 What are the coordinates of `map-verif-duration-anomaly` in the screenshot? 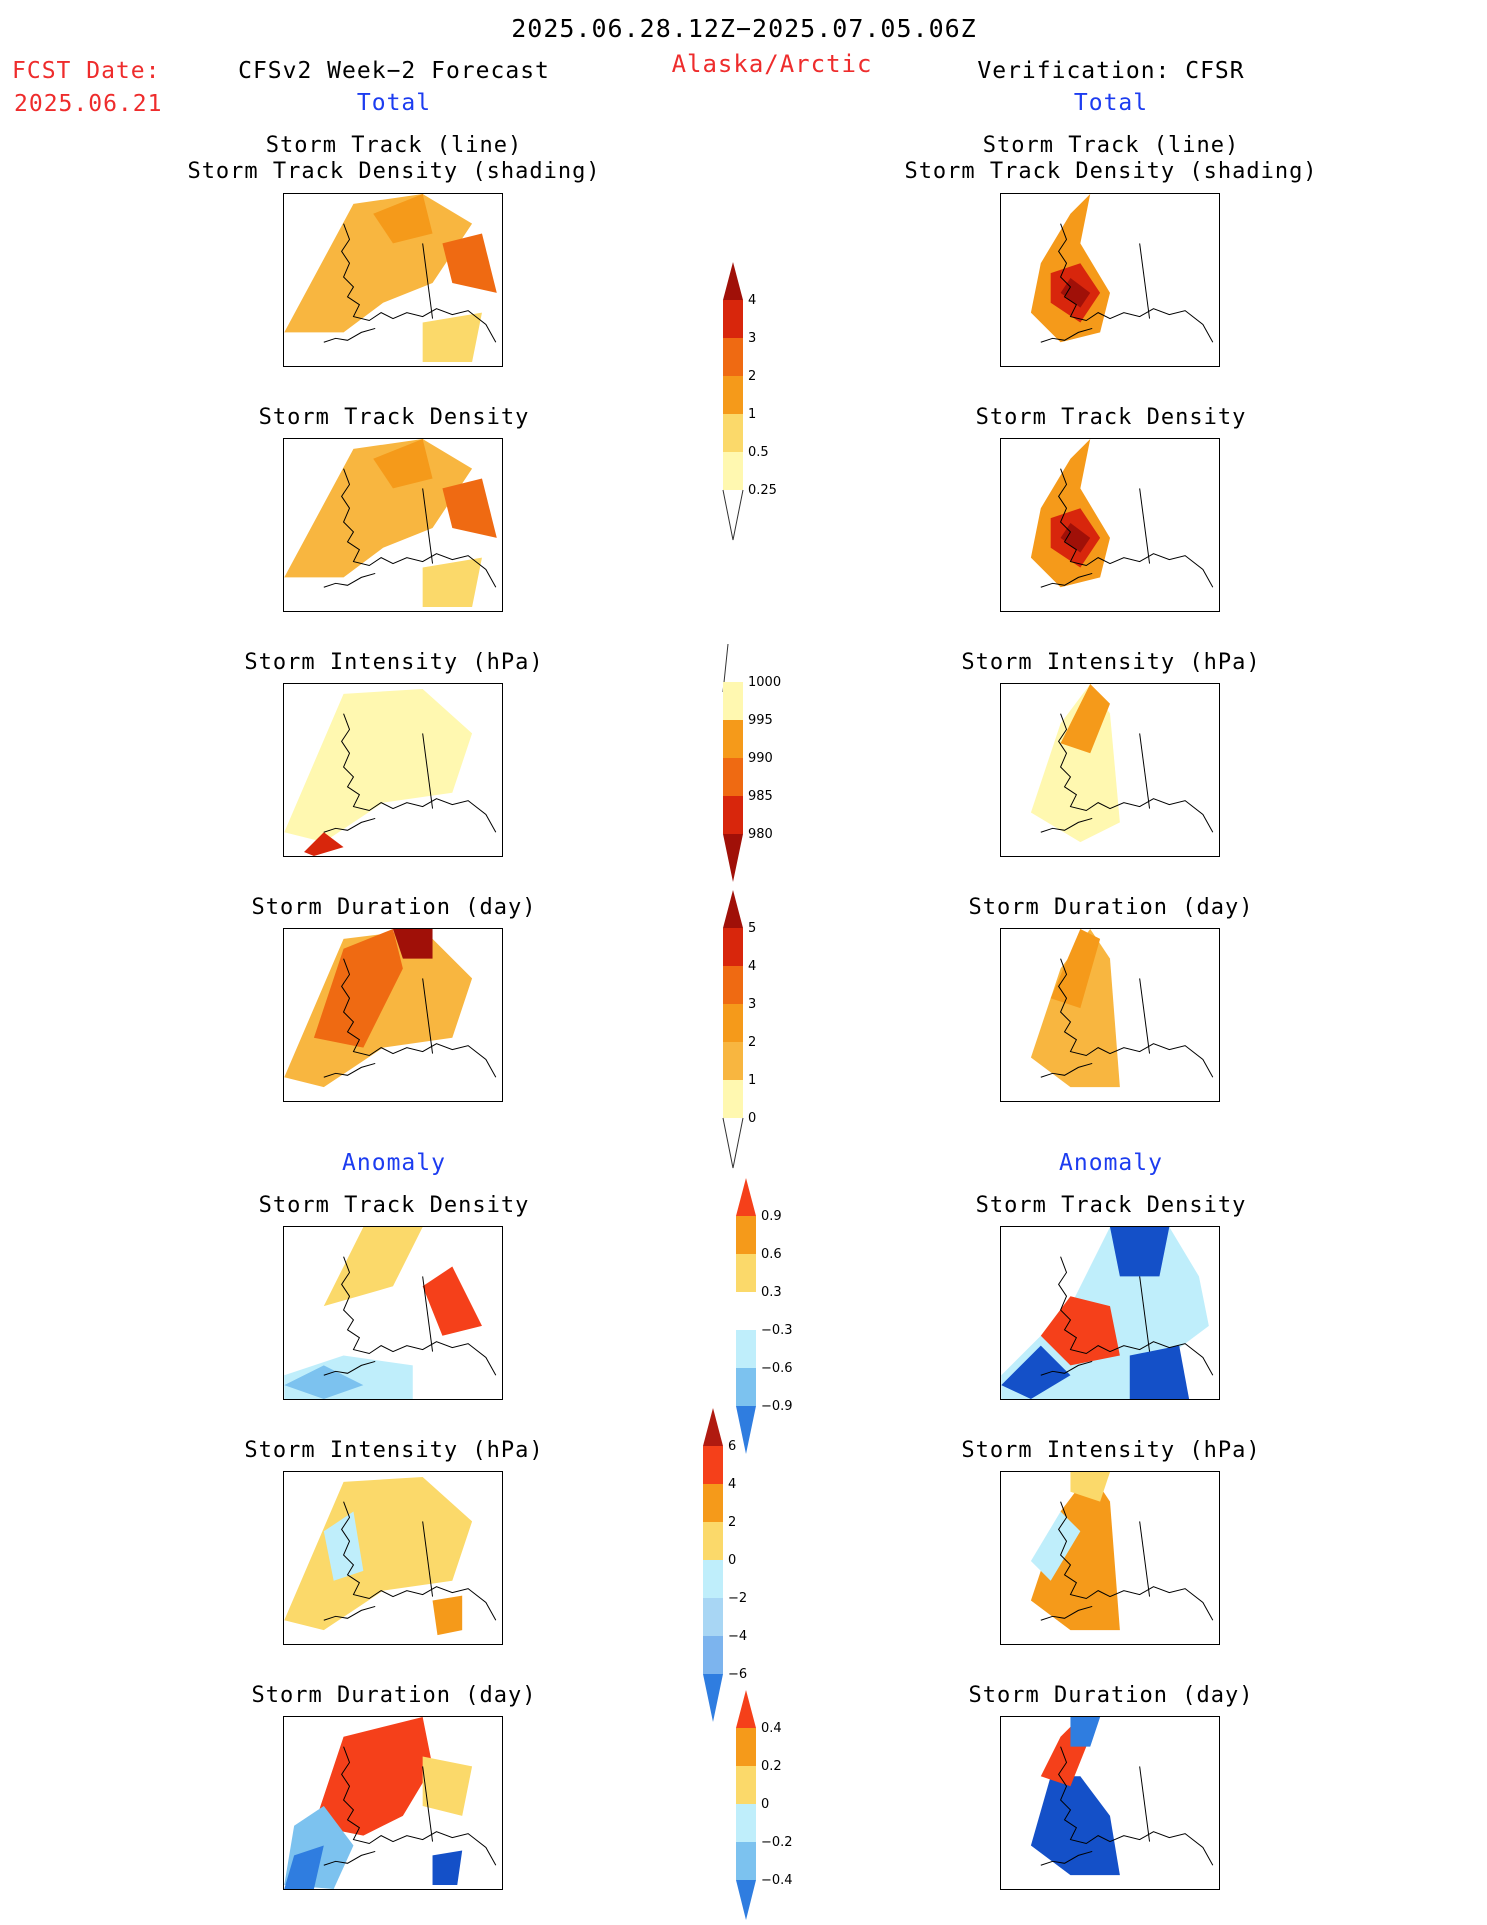 It's located at (1110, 1803).